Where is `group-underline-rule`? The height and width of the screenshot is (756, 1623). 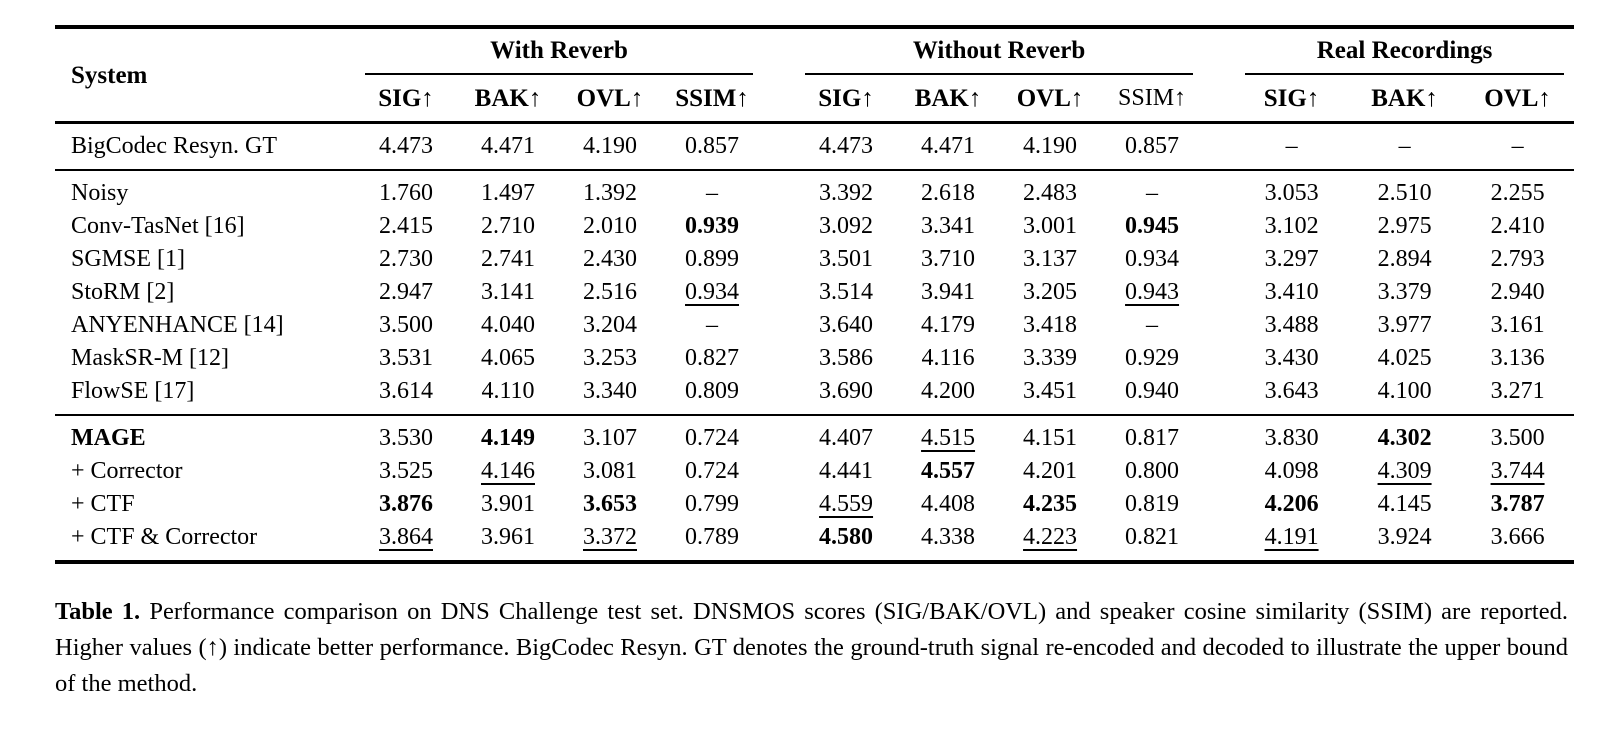
group-underline-rule is located at coordinates (999, 74).